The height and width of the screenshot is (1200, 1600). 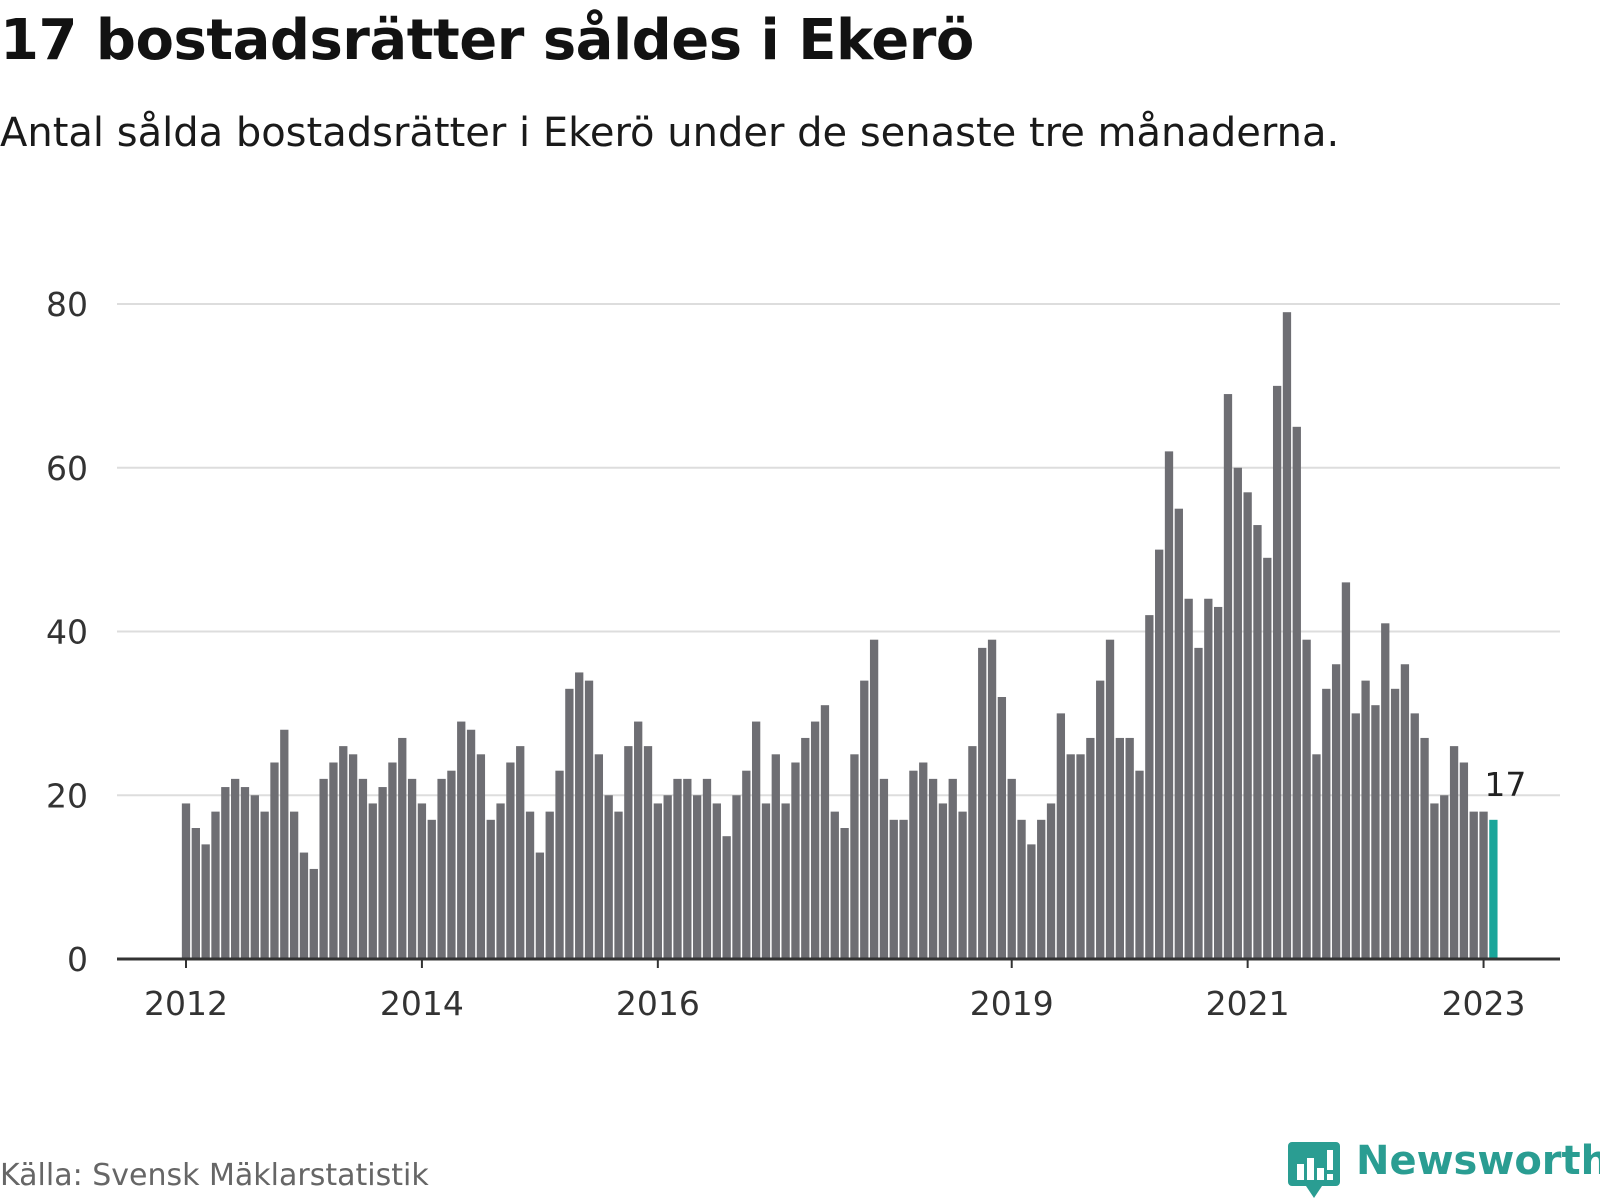 I want to click on chart-title: 17 bostadsrätter såldes i Ekerö, so click(x=487, y=40).